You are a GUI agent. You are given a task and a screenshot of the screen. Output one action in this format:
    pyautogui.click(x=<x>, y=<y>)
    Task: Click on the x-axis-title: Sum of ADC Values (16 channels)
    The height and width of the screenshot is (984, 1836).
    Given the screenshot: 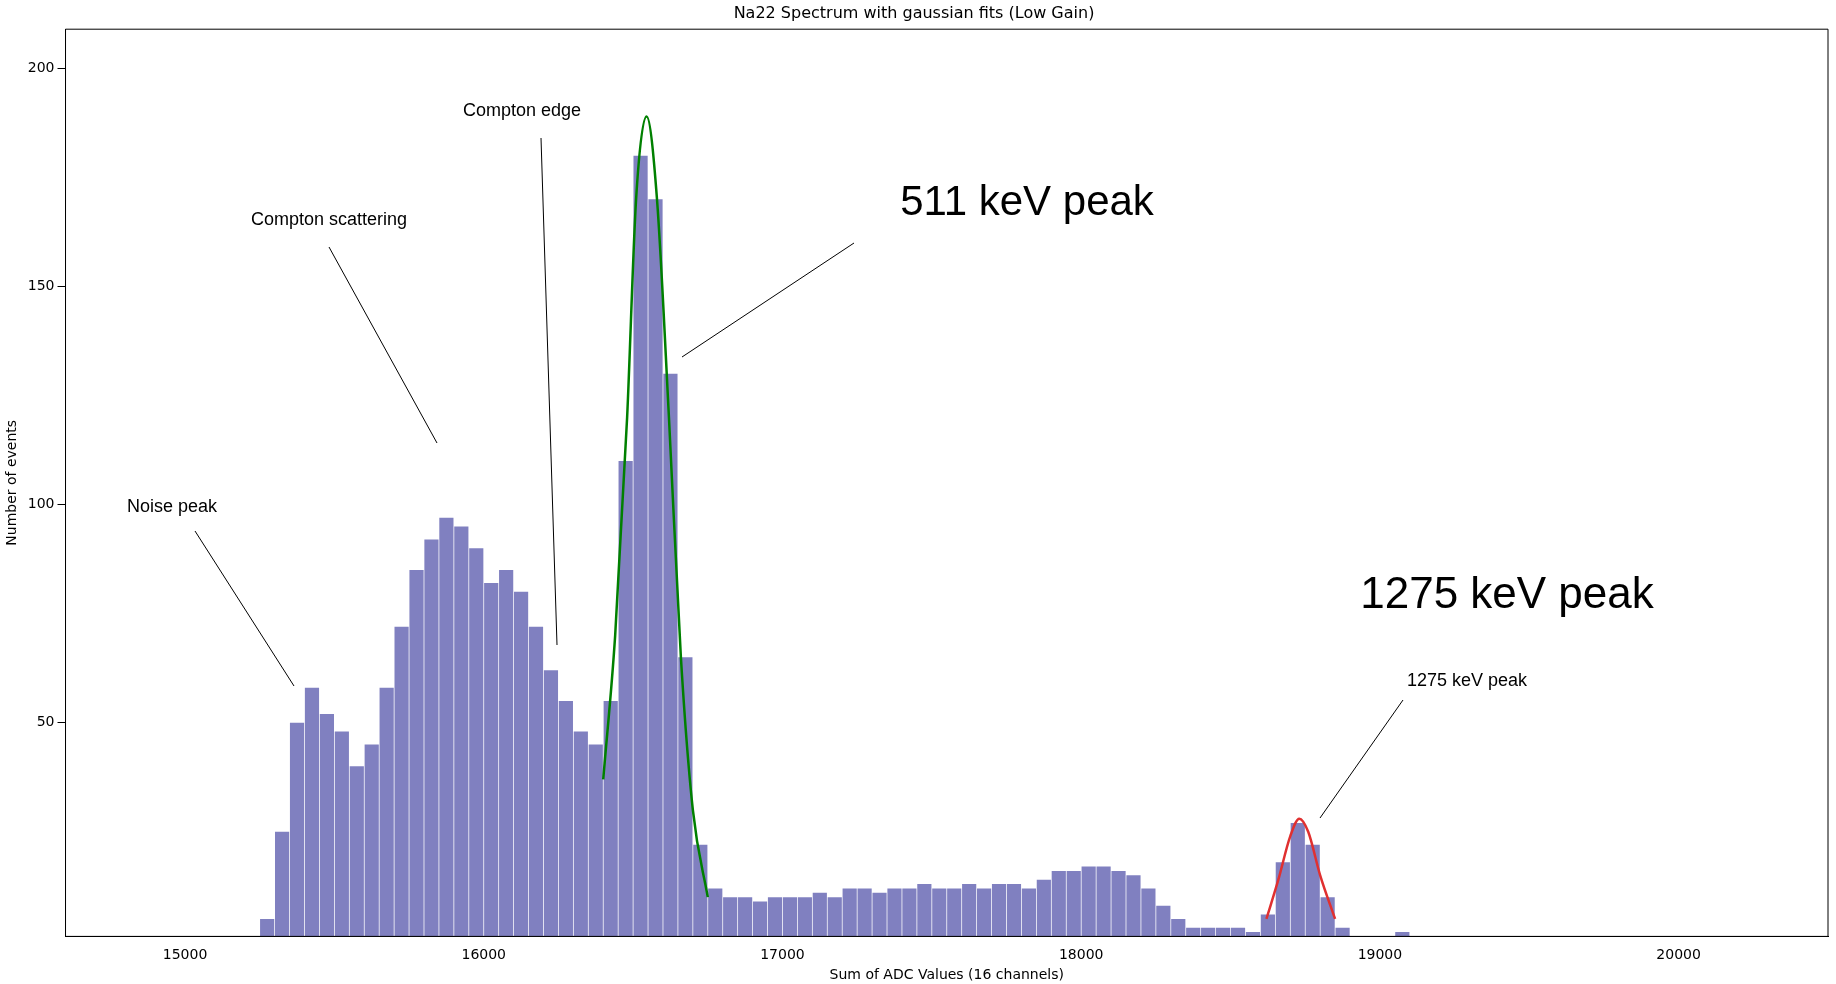 What is the action you would take?
    pyautogui.click(x=946, y=974)
    